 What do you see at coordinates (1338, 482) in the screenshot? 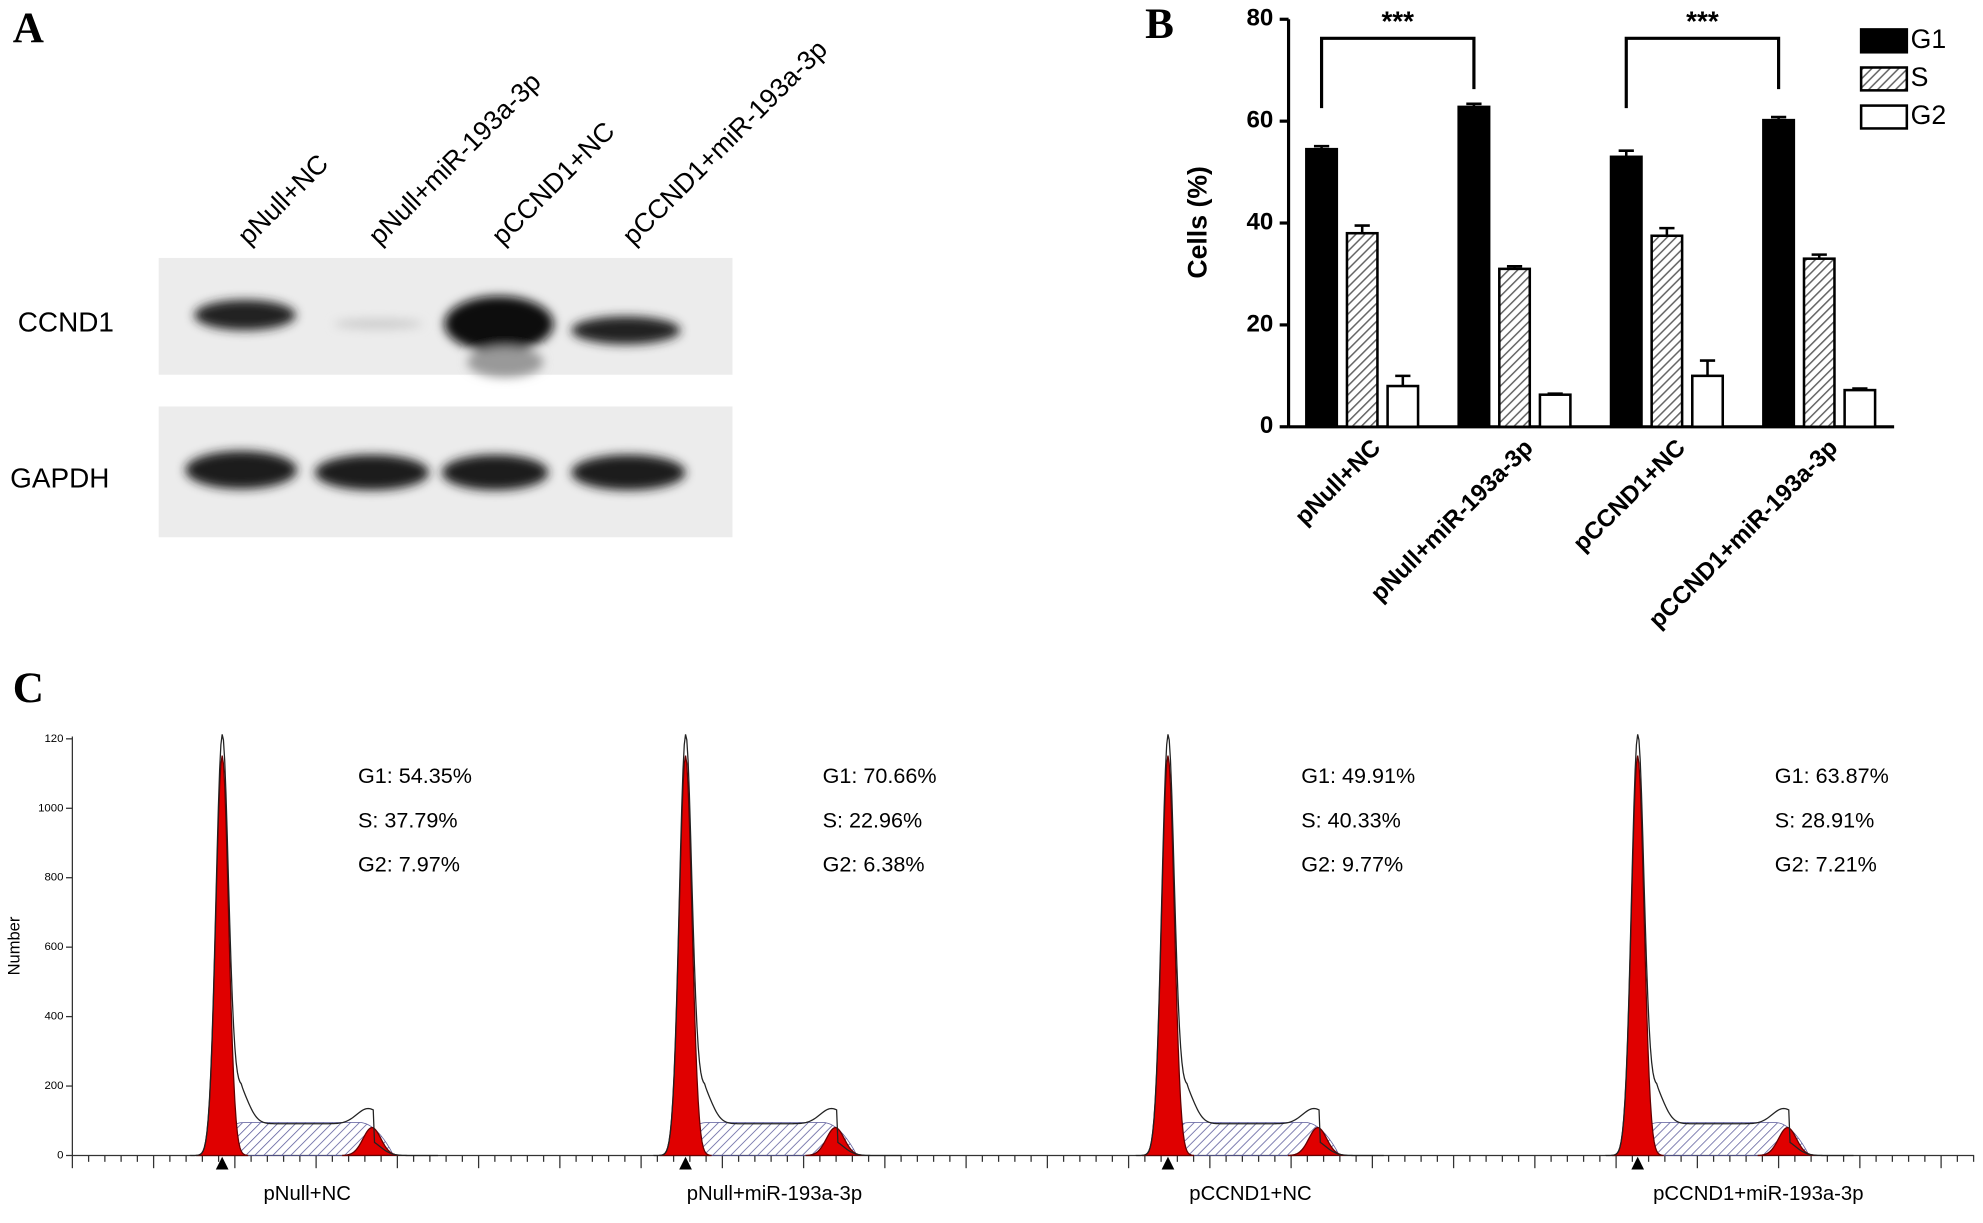
I see `x-tick-label: pNull+NC` at bounding box center [1338, 482].